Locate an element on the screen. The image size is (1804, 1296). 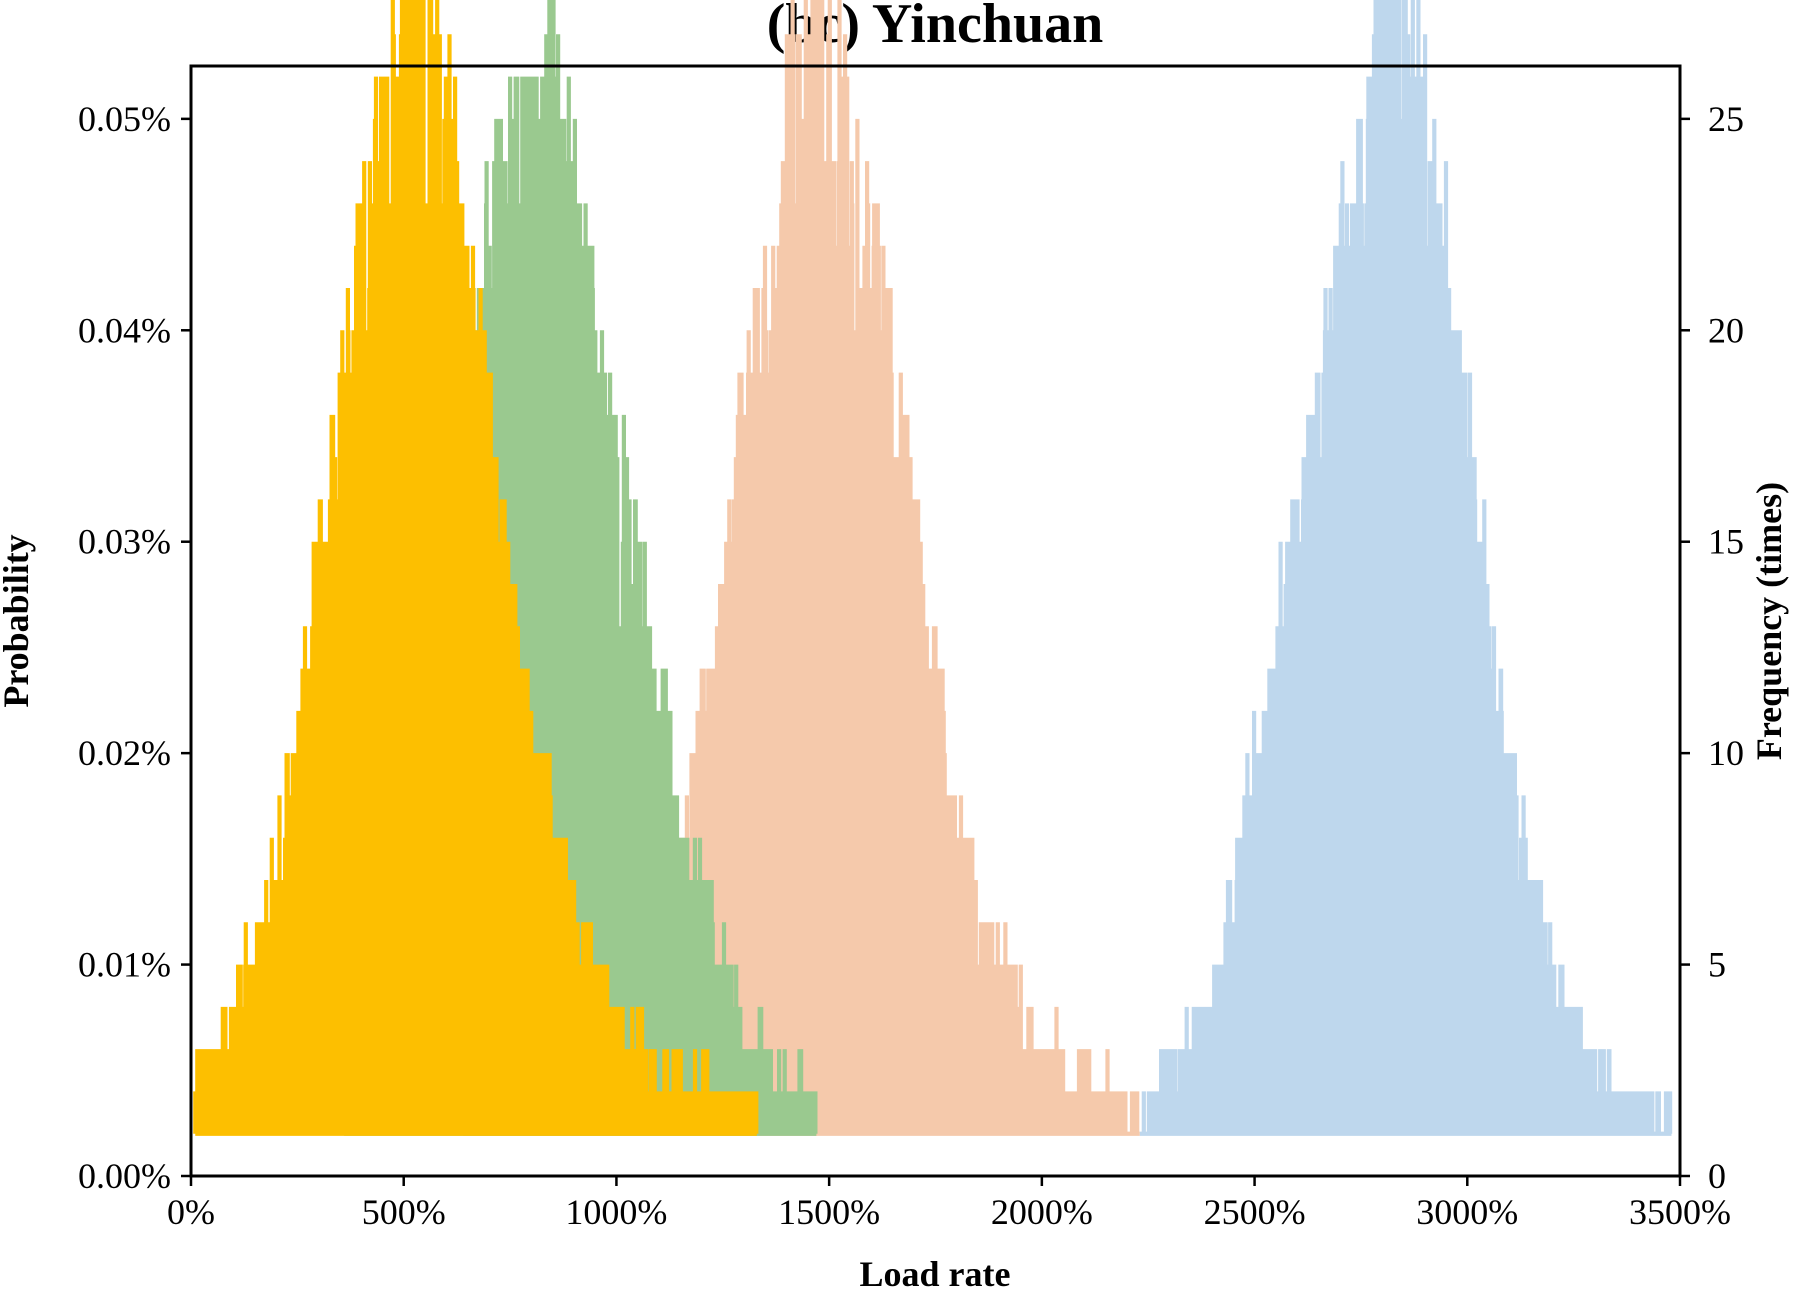
x-tick-label: 3500% is located at coordinates (1680, 1212).